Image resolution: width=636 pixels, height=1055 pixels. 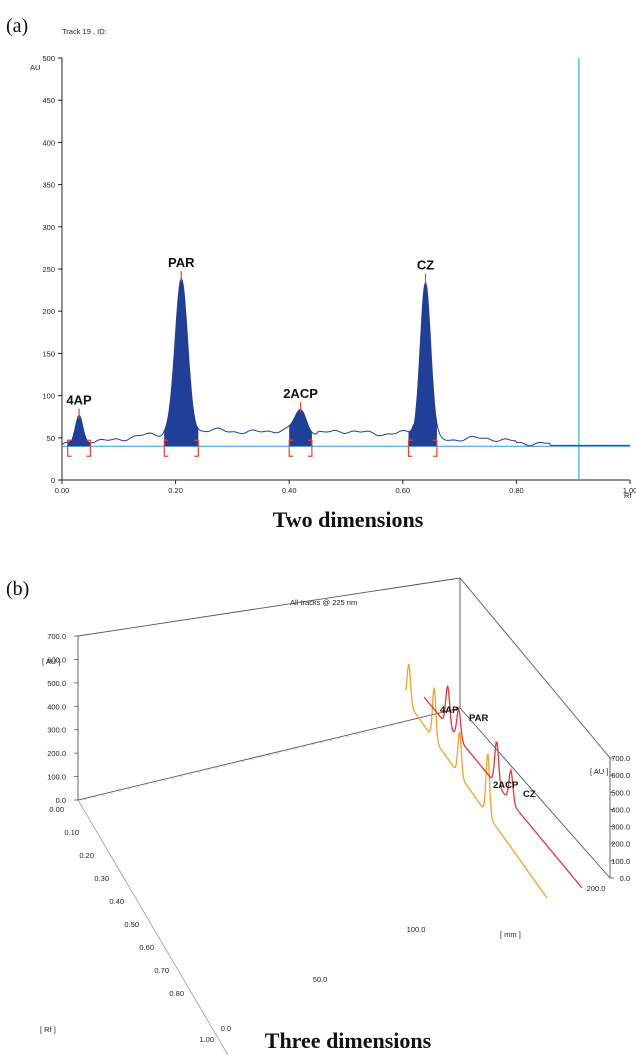 I want to click on mm-tick-label: 100.0, so click(x=416, y=929).